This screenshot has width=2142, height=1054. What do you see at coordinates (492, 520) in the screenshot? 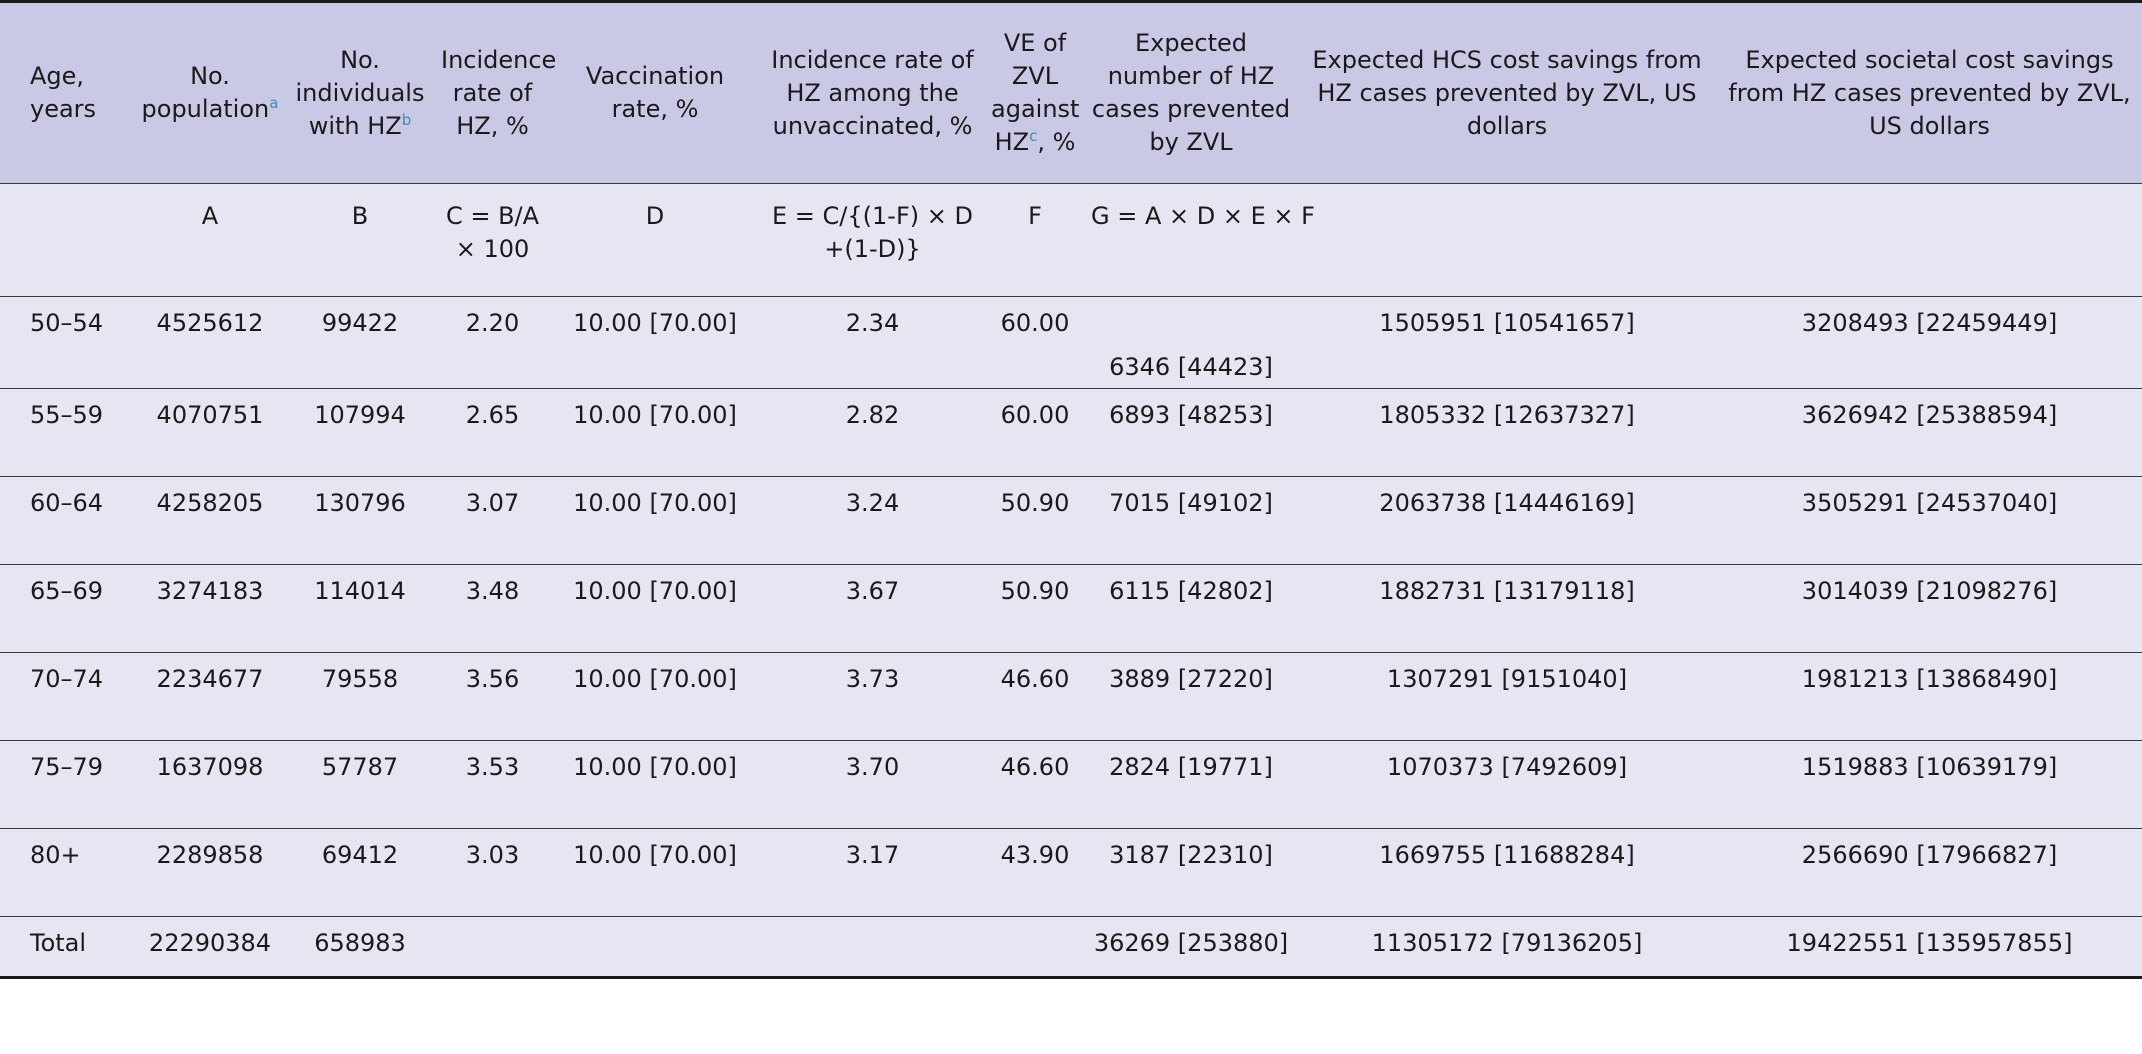
I see `table-cell: 3.07` at bounding box center [492, 520].